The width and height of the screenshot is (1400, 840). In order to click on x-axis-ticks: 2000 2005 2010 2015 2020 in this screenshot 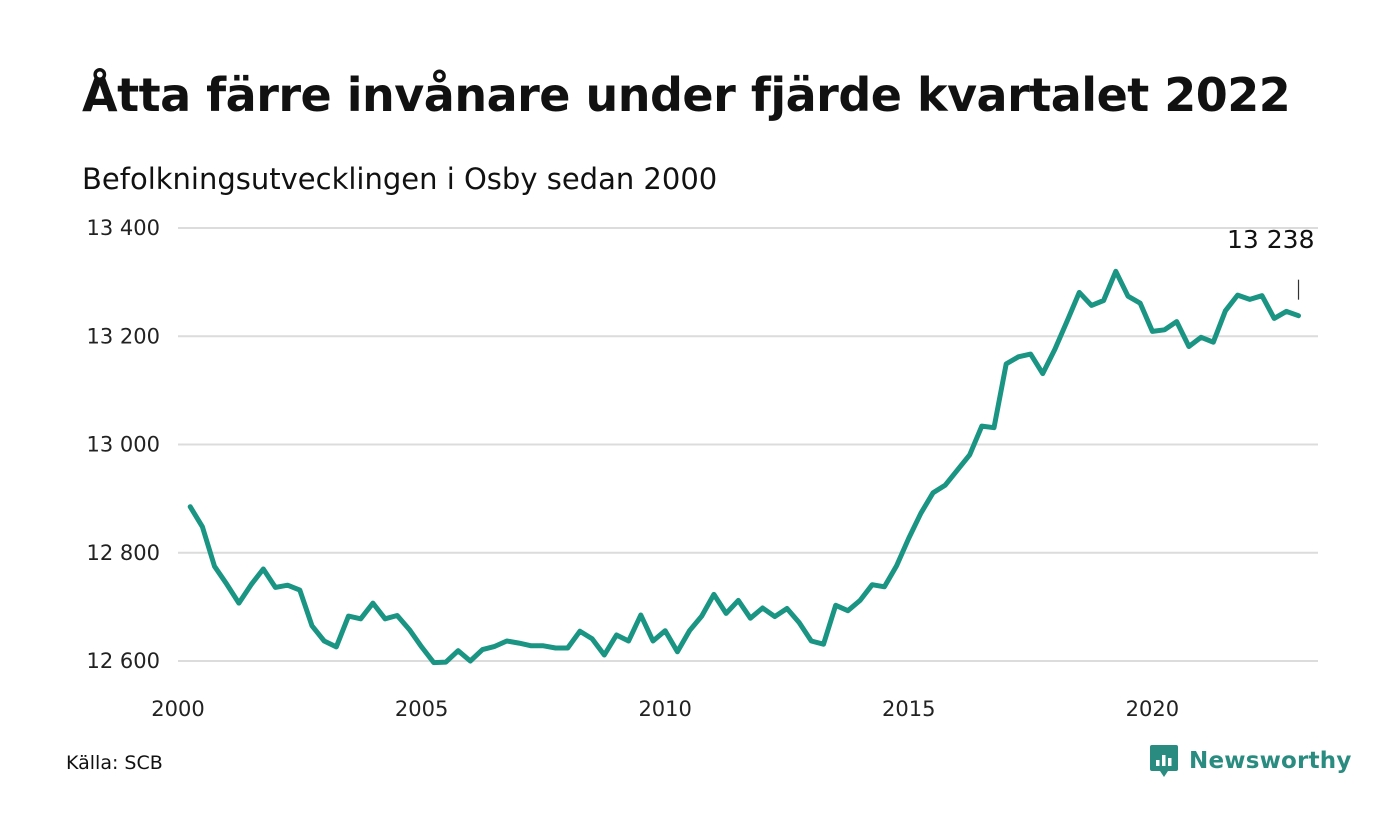, I will do `click(665, 709)`.